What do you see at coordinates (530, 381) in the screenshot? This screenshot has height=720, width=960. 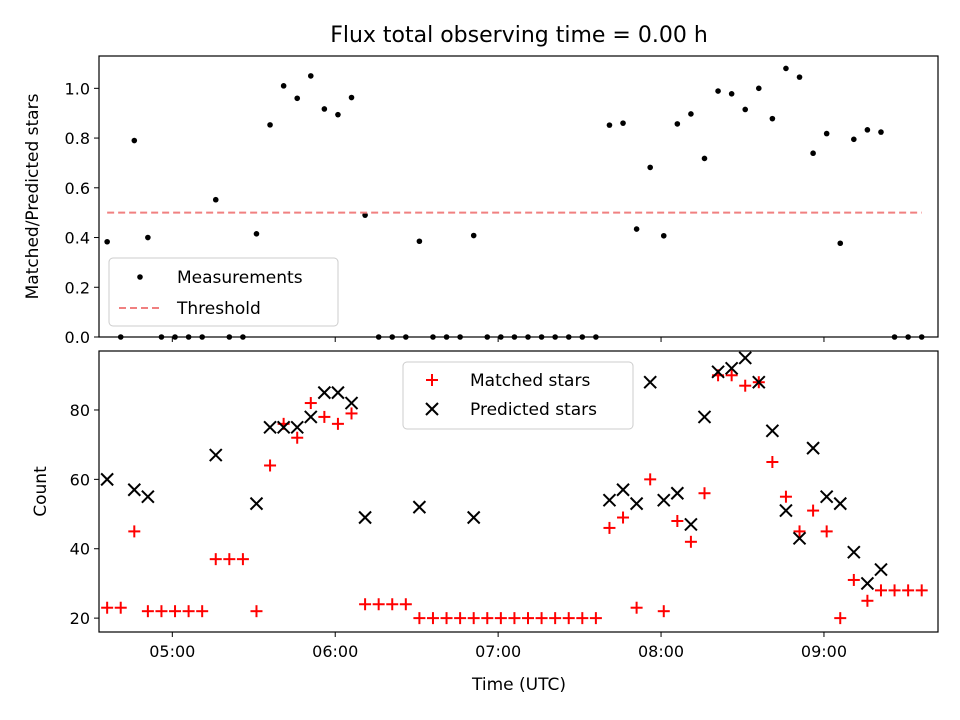 I see `legend-matched-label: Matched stars` at bounding box center [530, 381].